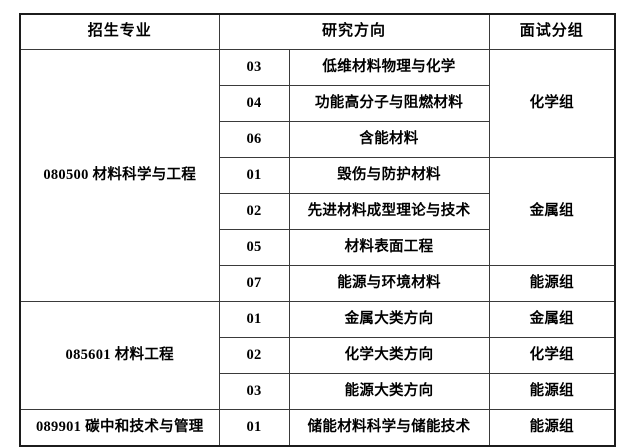 The height and width of the screenshot is (447, 640). Describe the element at coordinates (389, 67) in the screenshot. I see `direction-name-cell: 低维材料物理与化学` at that location.